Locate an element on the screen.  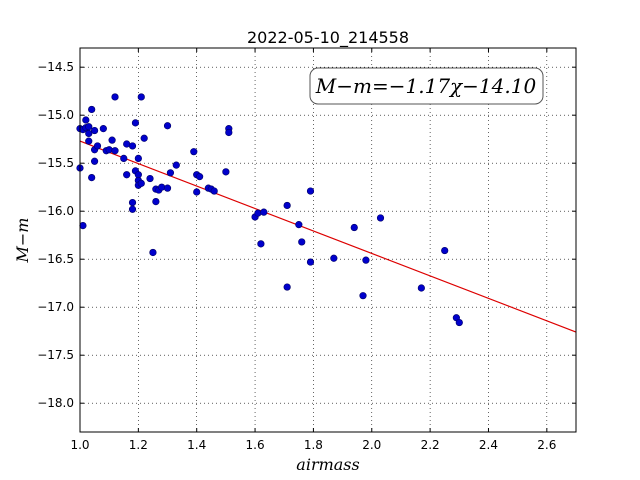
annotation-box: M−m=−1.17χ−14.10 is located at coordinates (426, 86).